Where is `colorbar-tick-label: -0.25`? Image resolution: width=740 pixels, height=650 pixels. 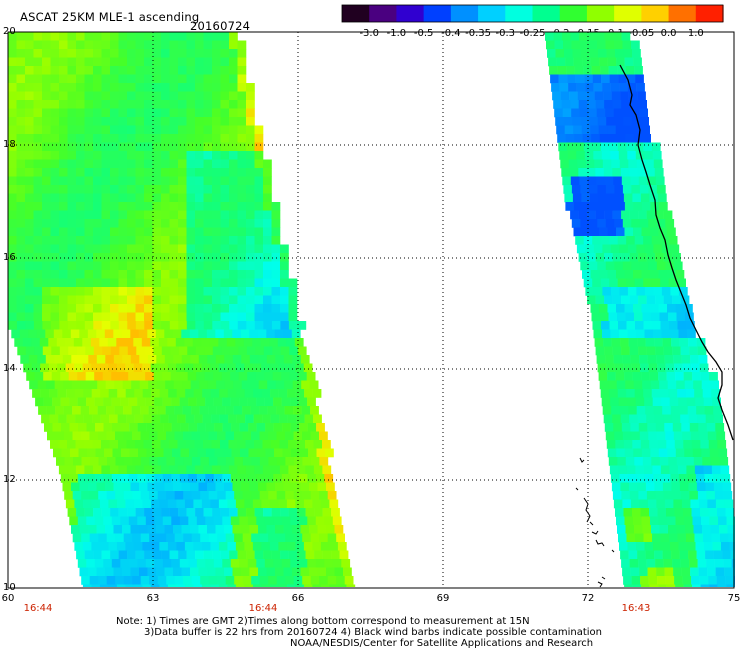
colorbar-tick-label: -0.25 is located at coordinates (533, 33).